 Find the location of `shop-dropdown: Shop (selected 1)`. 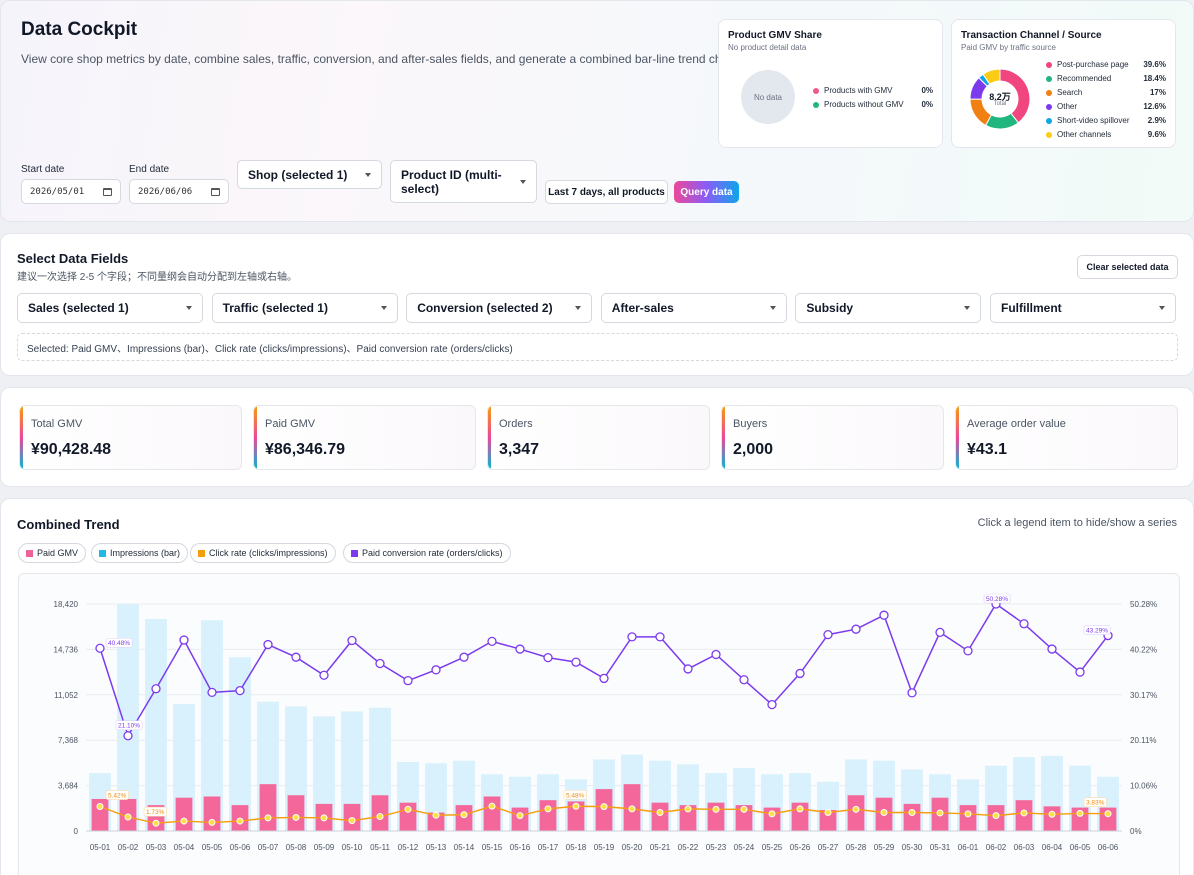

shop-dropdown: Shop (selected 1) is located at coordinates (309, 174).